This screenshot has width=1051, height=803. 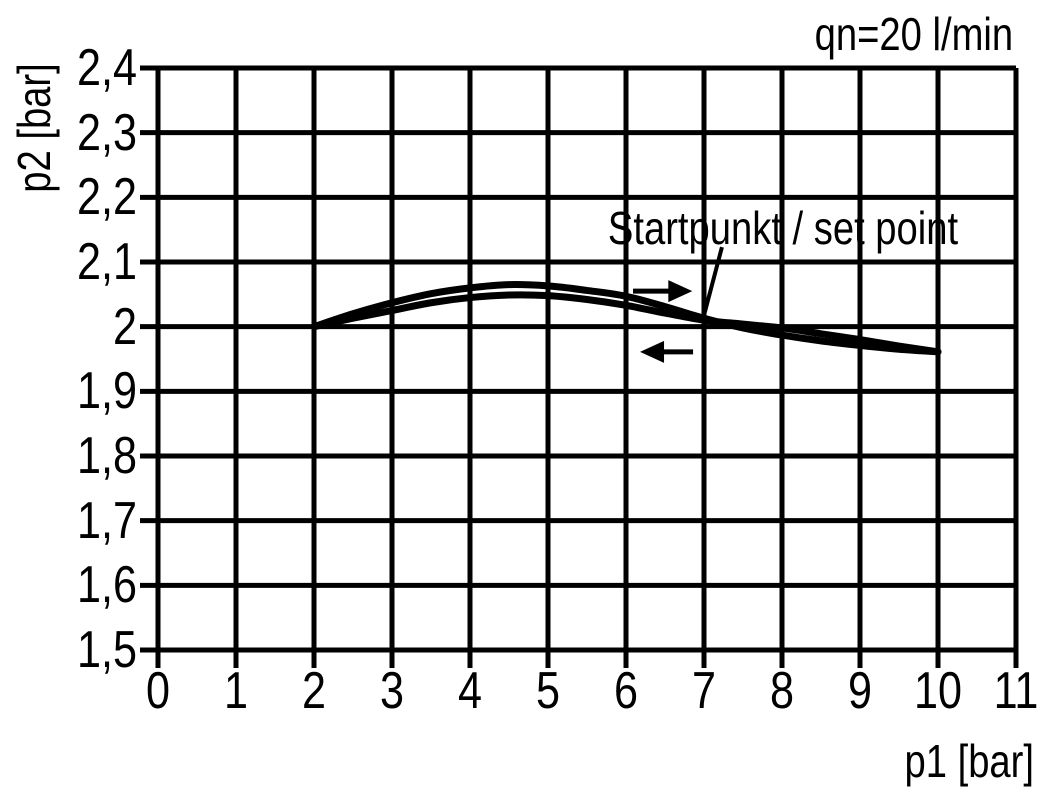 What do you see at coordinates (969, 761) in the screenshot?
I see `x-axis-title: p1 [bar]` at bounding box center [969, 761].